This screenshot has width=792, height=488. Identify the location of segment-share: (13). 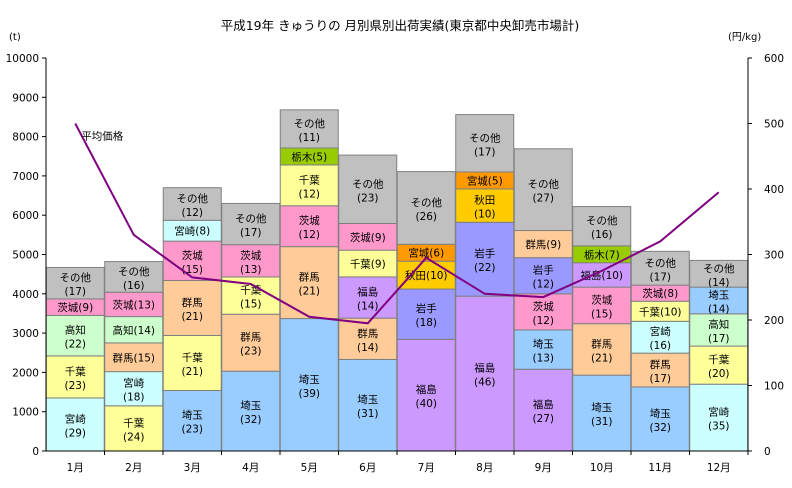
(543, 359).